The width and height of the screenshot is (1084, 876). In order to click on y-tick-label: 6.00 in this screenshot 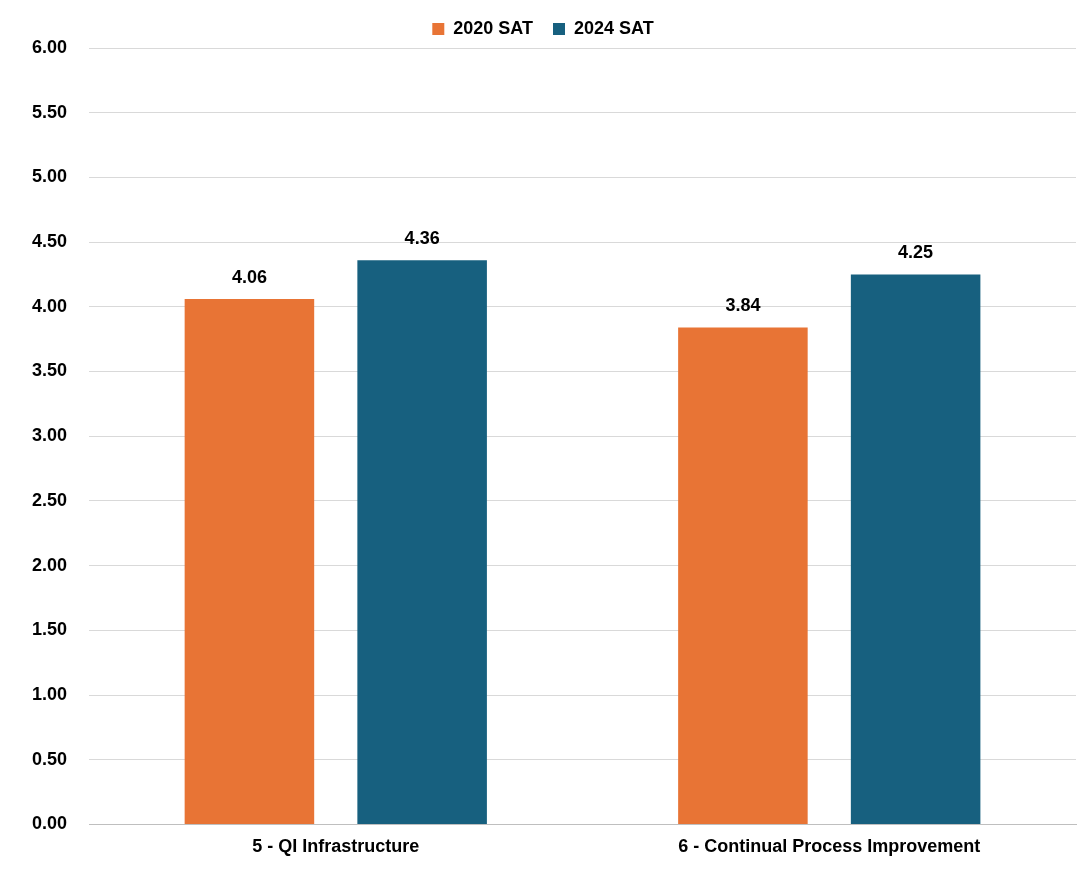, I will do `click(49, 46)`.